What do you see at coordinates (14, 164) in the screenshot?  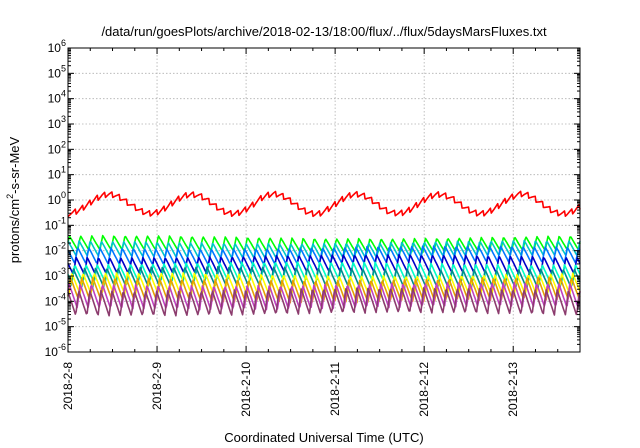 I see `y-axis-label-post: -s-sr-MeV` at bounding box center [14, 164].